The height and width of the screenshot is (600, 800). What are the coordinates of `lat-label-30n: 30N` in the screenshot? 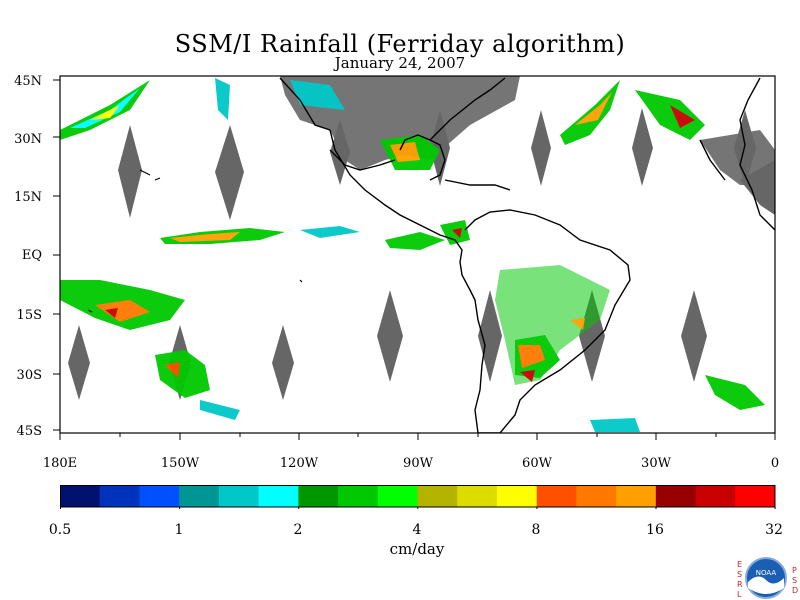 It's located at (28, 139).